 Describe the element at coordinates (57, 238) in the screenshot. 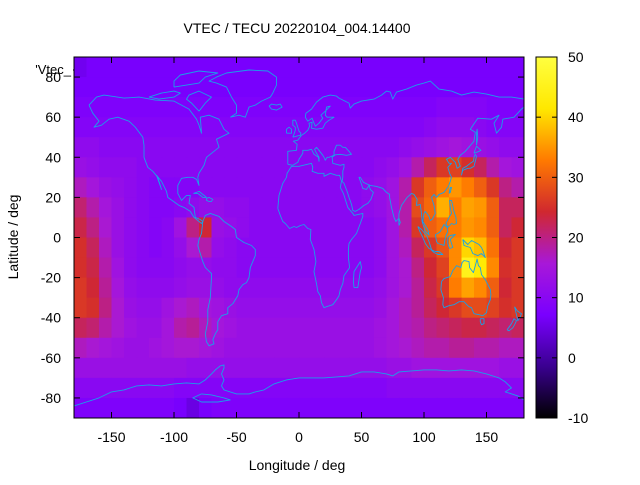

I see `y-tick-label: 0` at that location.